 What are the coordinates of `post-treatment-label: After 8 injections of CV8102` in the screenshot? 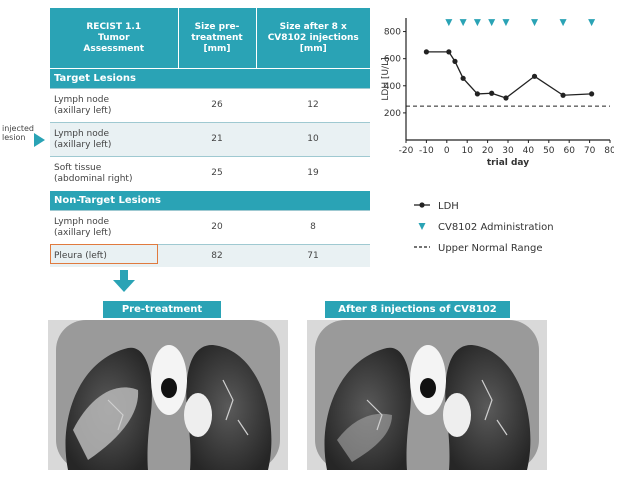 It's located at (417, 309).